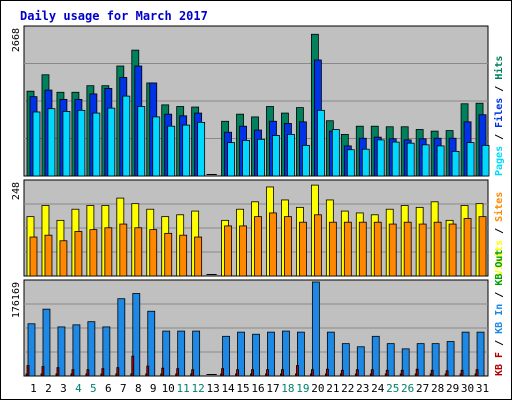 The width and height of the screenshot is (512, 400). What do you see at coordinates (153, 388) in the screenshot?
I see `x-tick-label: 9` at bounding box center [153, 388].